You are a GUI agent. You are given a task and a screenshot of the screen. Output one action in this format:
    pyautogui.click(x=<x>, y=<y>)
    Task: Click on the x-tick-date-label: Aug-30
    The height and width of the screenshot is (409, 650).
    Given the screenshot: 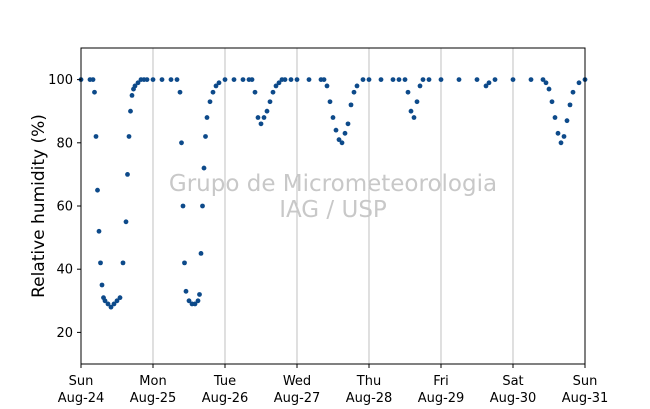 What is the action you would take?
    pyautogui.click(x=513, y=398)
    